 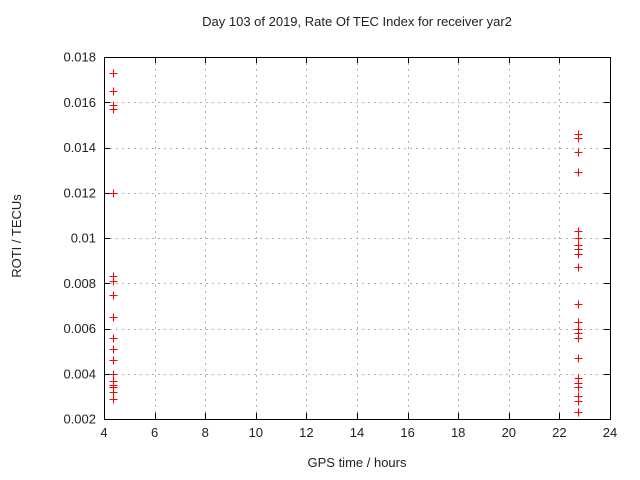 What do you see at coordinates (458, 432) in the screenshot?
I see `x-tick-label: 18` at bounding box center [458, 432].